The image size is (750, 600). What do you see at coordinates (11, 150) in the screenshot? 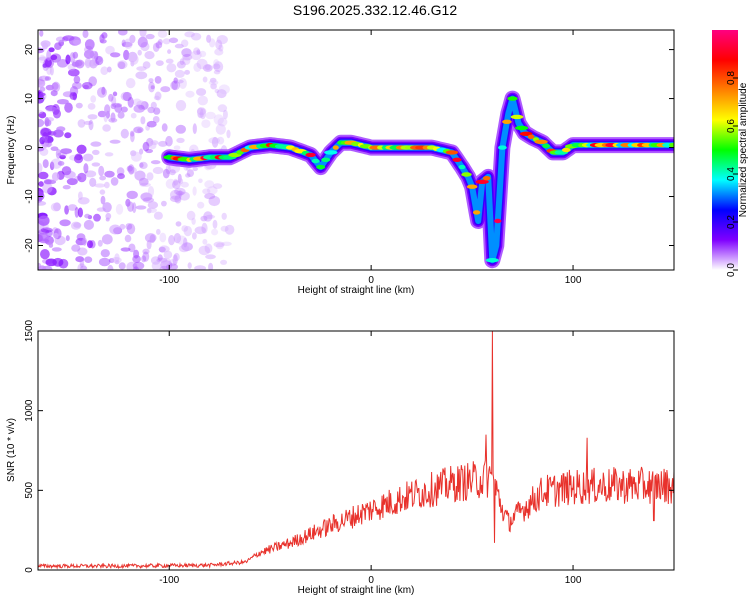
I see `spectrogram-y-axis-label: Frequency (Hz)` at bounding box center [11, 150].